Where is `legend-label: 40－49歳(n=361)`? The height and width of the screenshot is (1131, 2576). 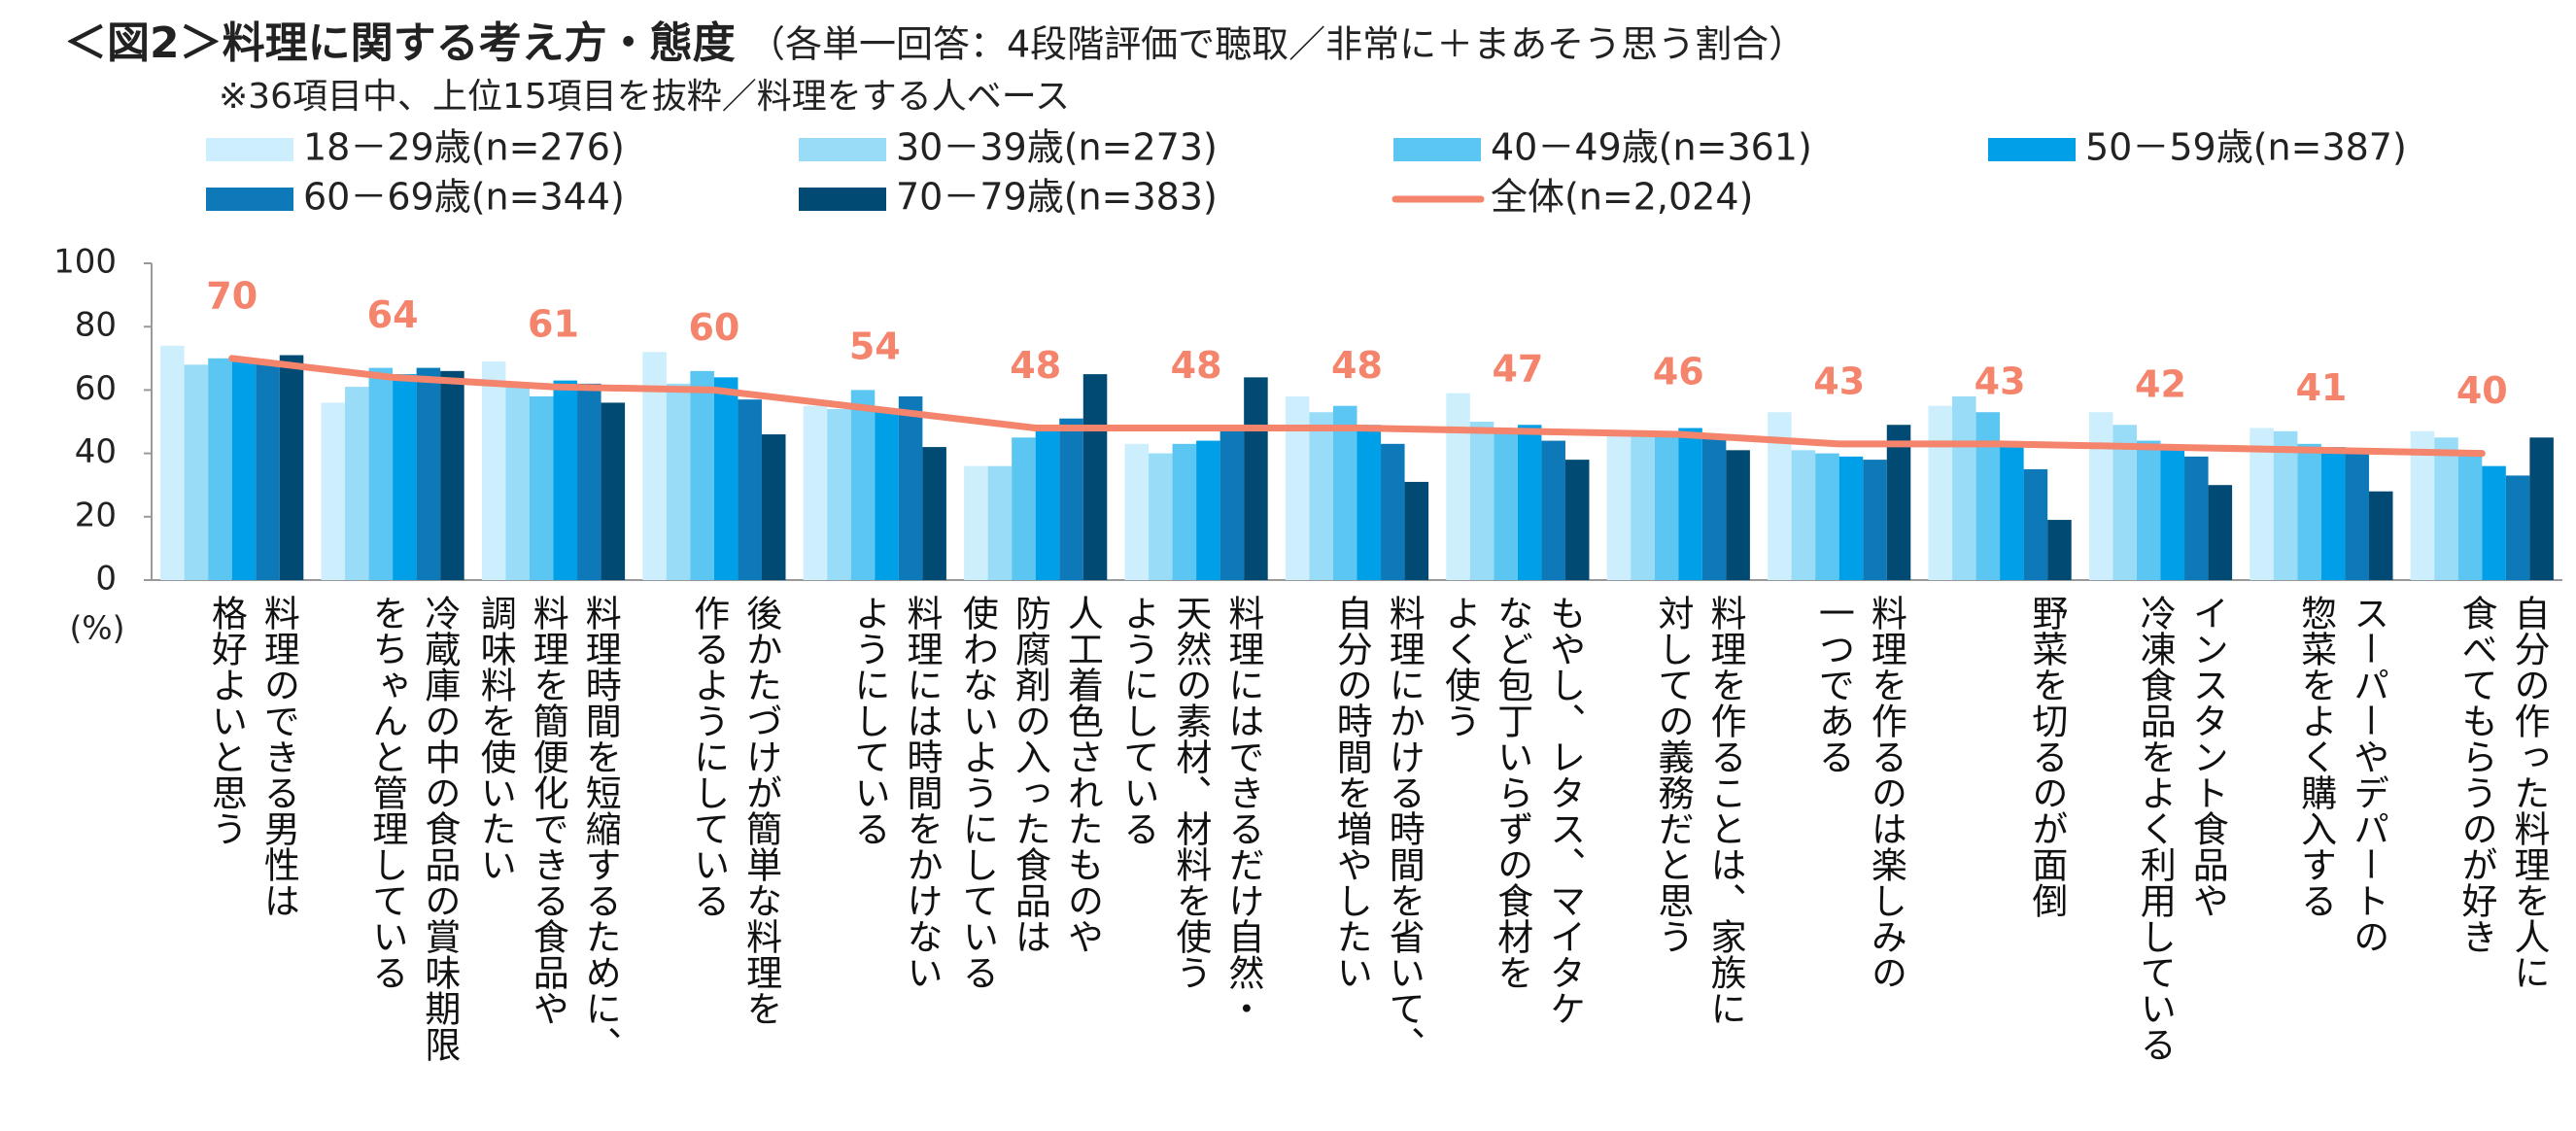 legend-label: 40－49歳(n=361) is located at coordinates (1651, 147).